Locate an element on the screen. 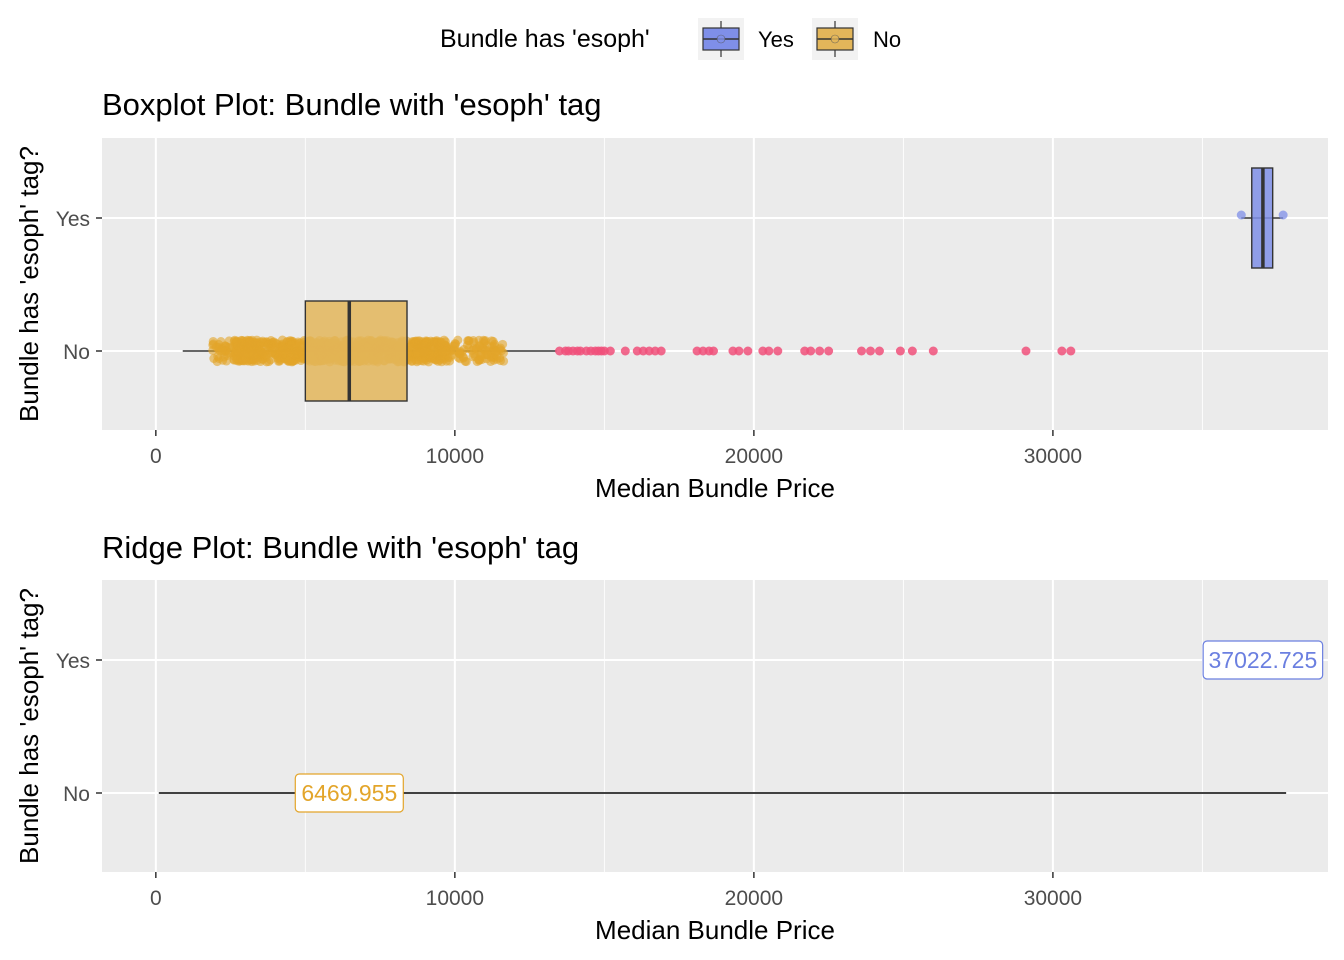 This screenshot has width=1344, height=960. outliers-no is located at coordinates (815, 351).